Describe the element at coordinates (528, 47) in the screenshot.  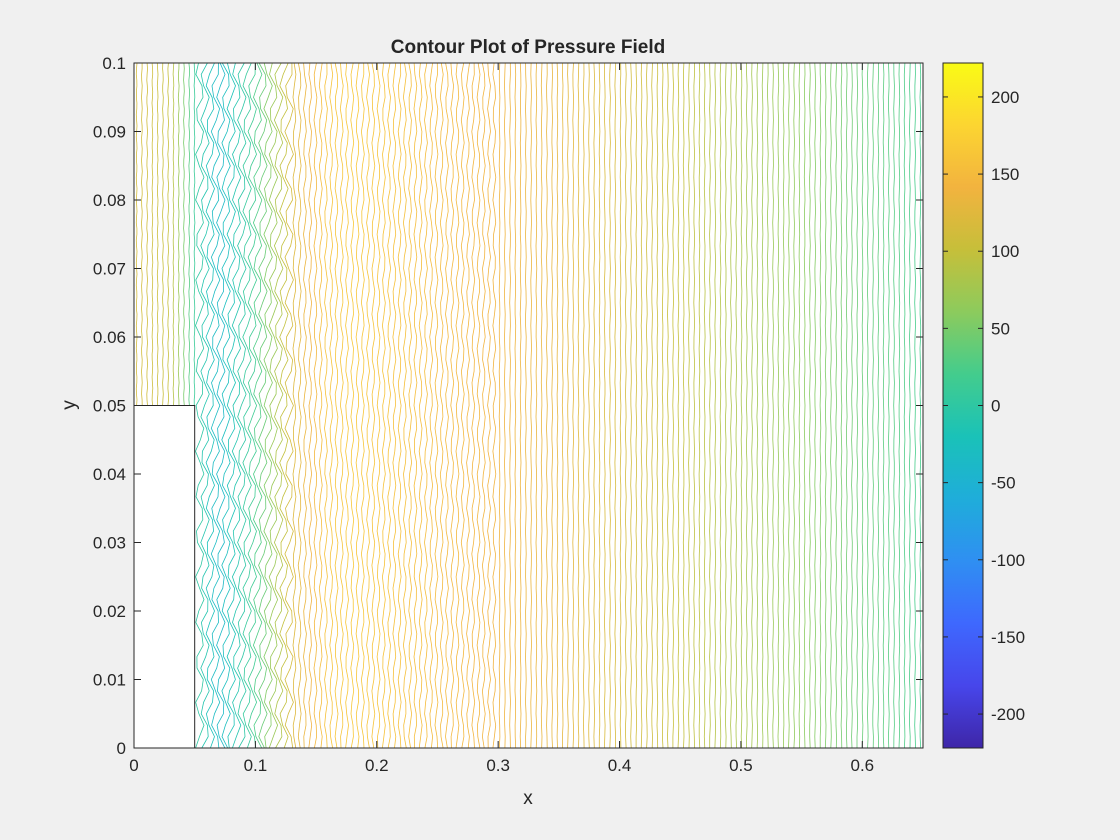
I see `chart-title: Contour Plot of Pressure Field` at that location.